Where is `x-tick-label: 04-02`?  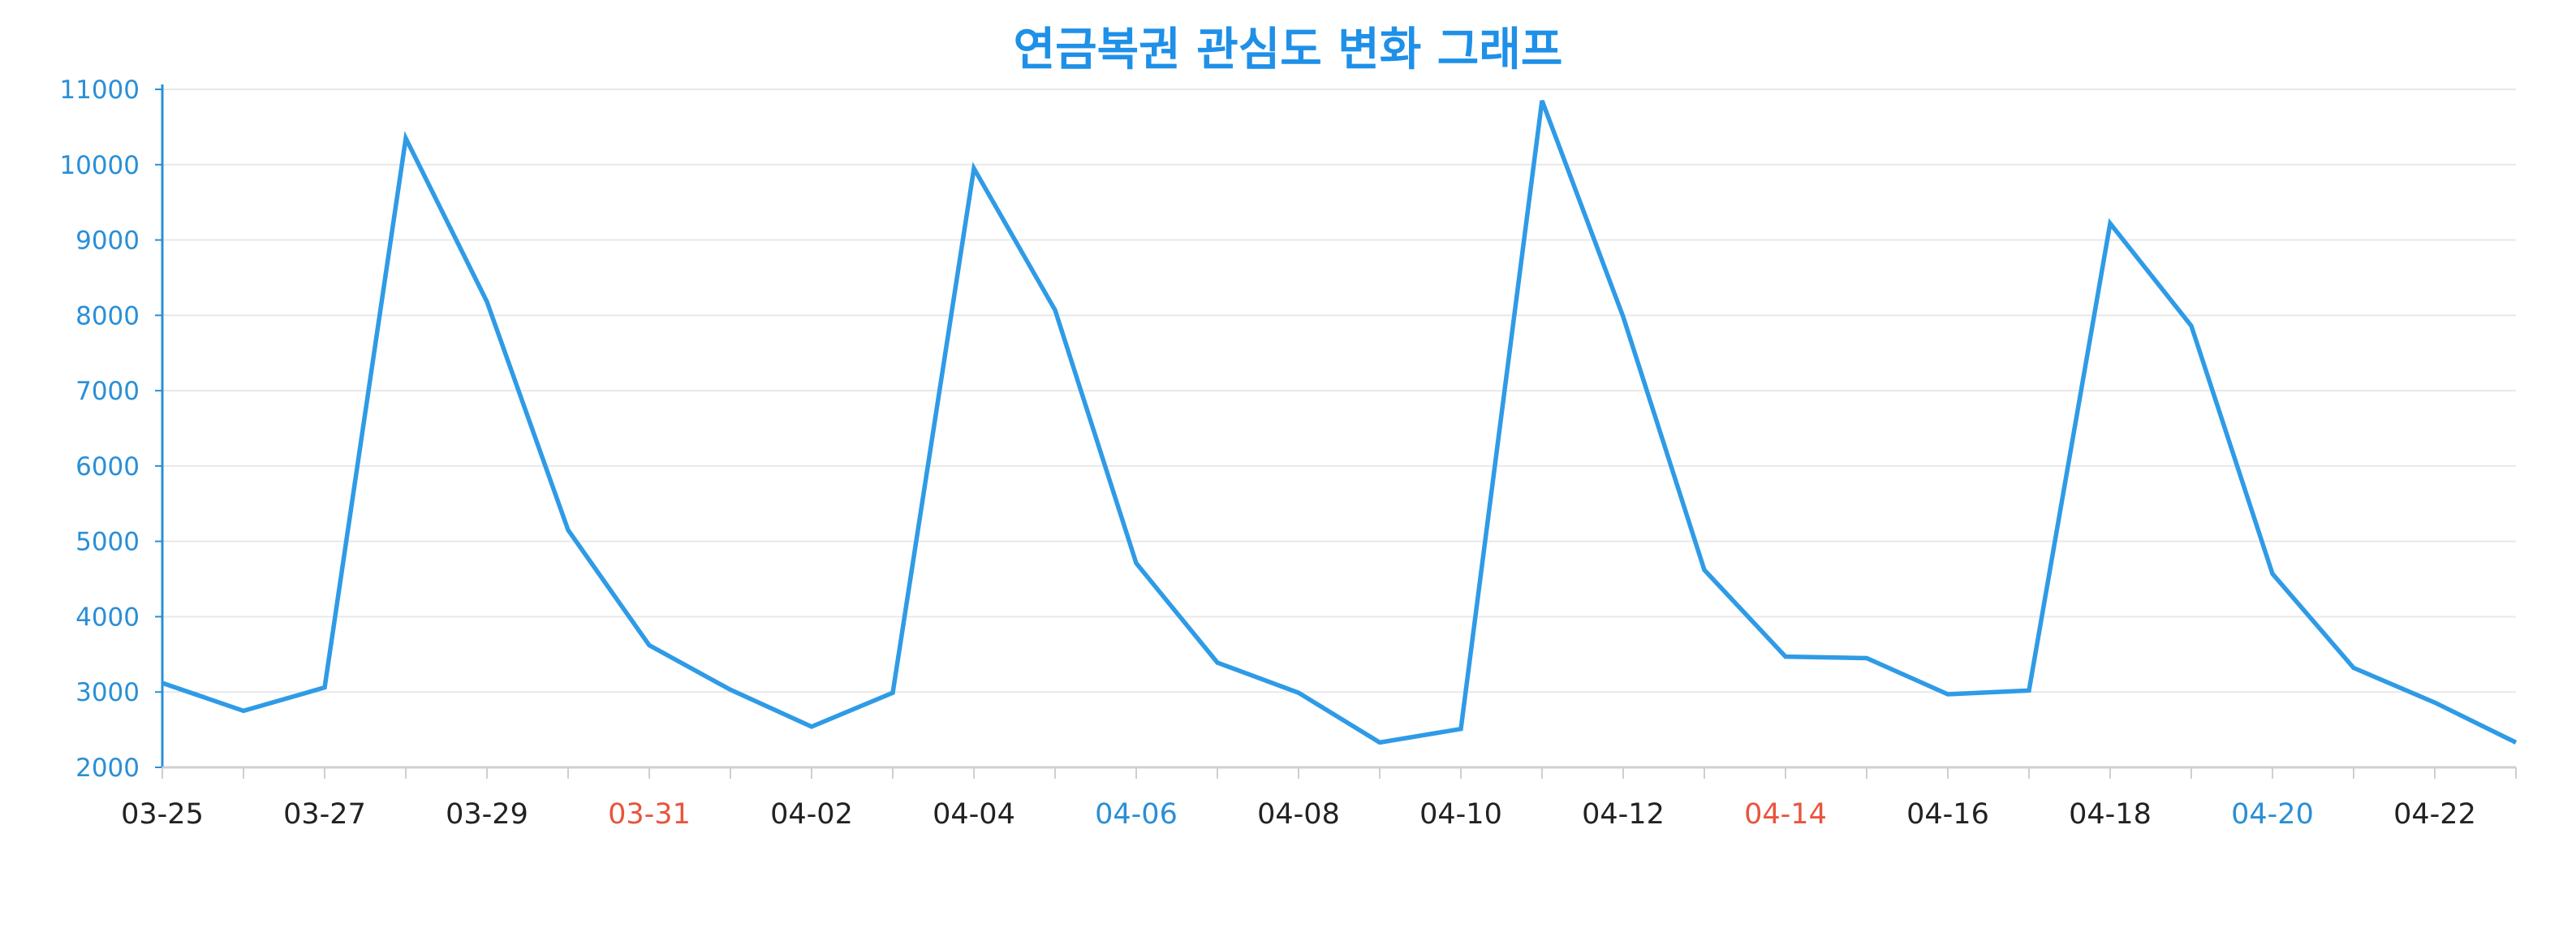 x-tick-label: 04-02 is located at coordinates (812, 814).